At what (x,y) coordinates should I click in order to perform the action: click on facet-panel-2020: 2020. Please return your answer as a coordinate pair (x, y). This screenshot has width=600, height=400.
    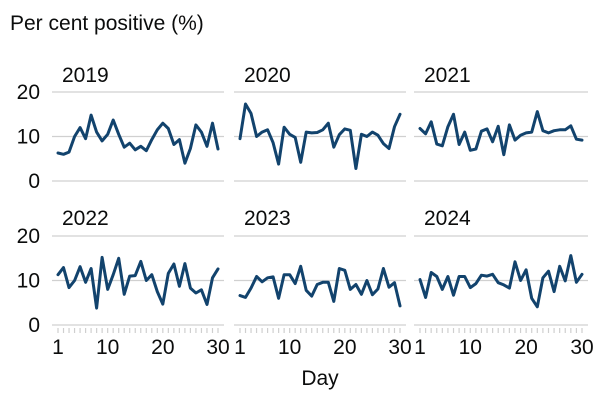
    Looking at the image, I should click on (320, 123).